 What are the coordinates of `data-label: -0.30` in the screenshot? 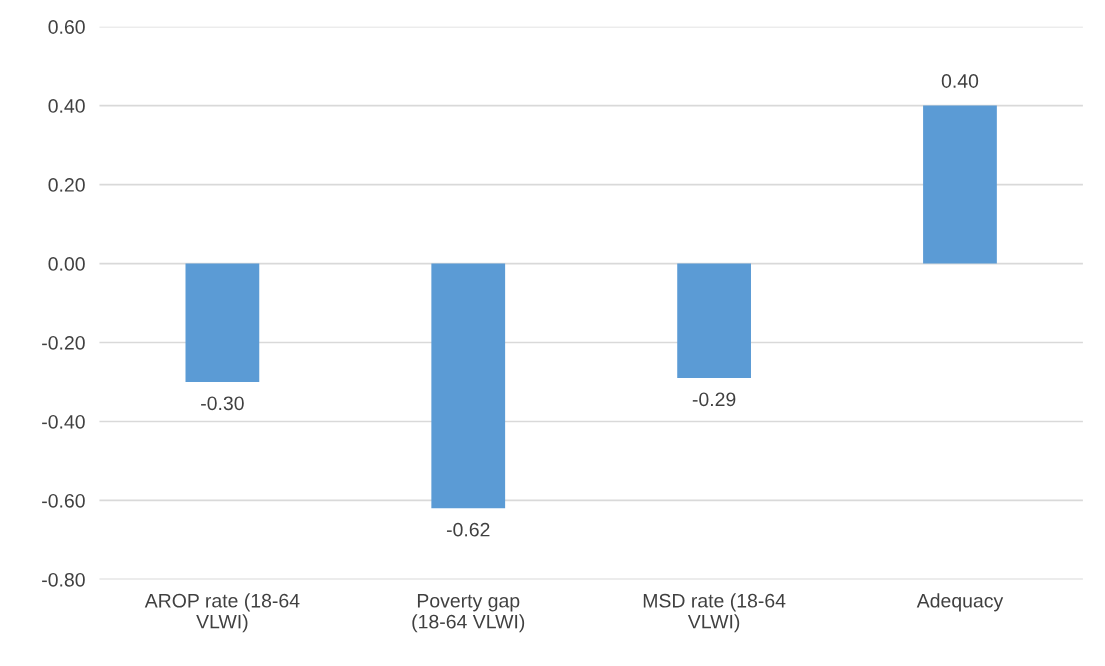 It's located at (222, 403).